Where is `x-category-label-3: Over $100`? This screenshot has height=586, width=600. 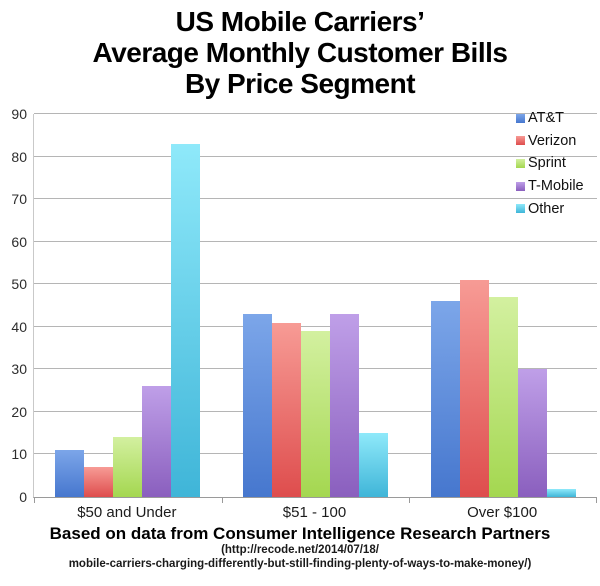 x-category-label-3: Over $100 is located at coordinates (502, 512).